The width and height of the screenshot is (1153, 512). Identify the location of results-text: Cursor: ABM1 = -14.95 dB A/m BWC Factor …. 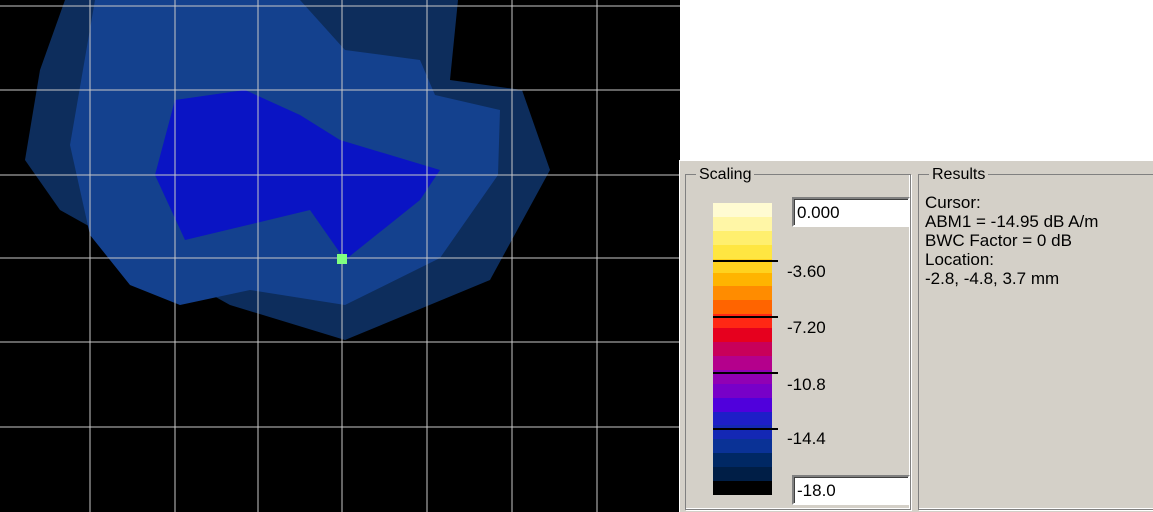
(1011, 240).